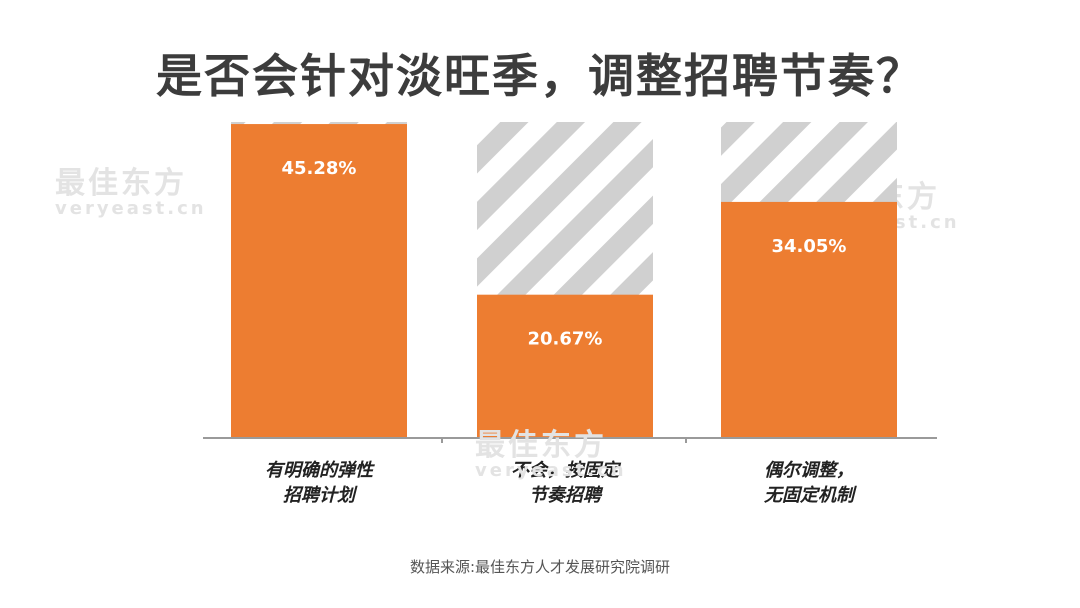 The width and height of the screenshot is (1080, 608). What do you see at coordinates (810, 495) in the screenshot?
I see `category-label: 无固定机制` at bounding box center [810, 495].